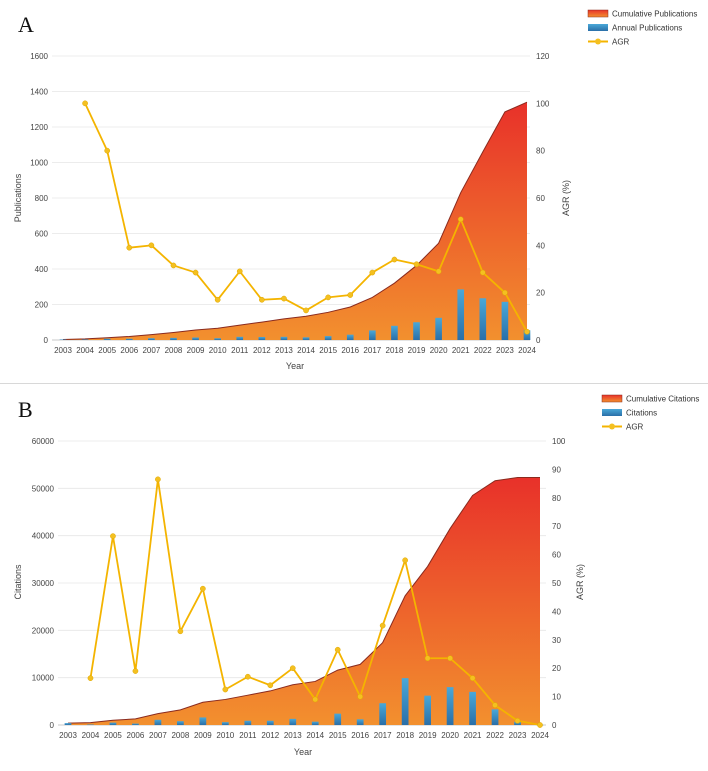 Image resolution: width=708 pixels, height=771 pixels. What do you see at coordinates (580, 582) in the screenshot?
I see `y2-axis-title: AGR (%)` at bounding box center [580, 582].